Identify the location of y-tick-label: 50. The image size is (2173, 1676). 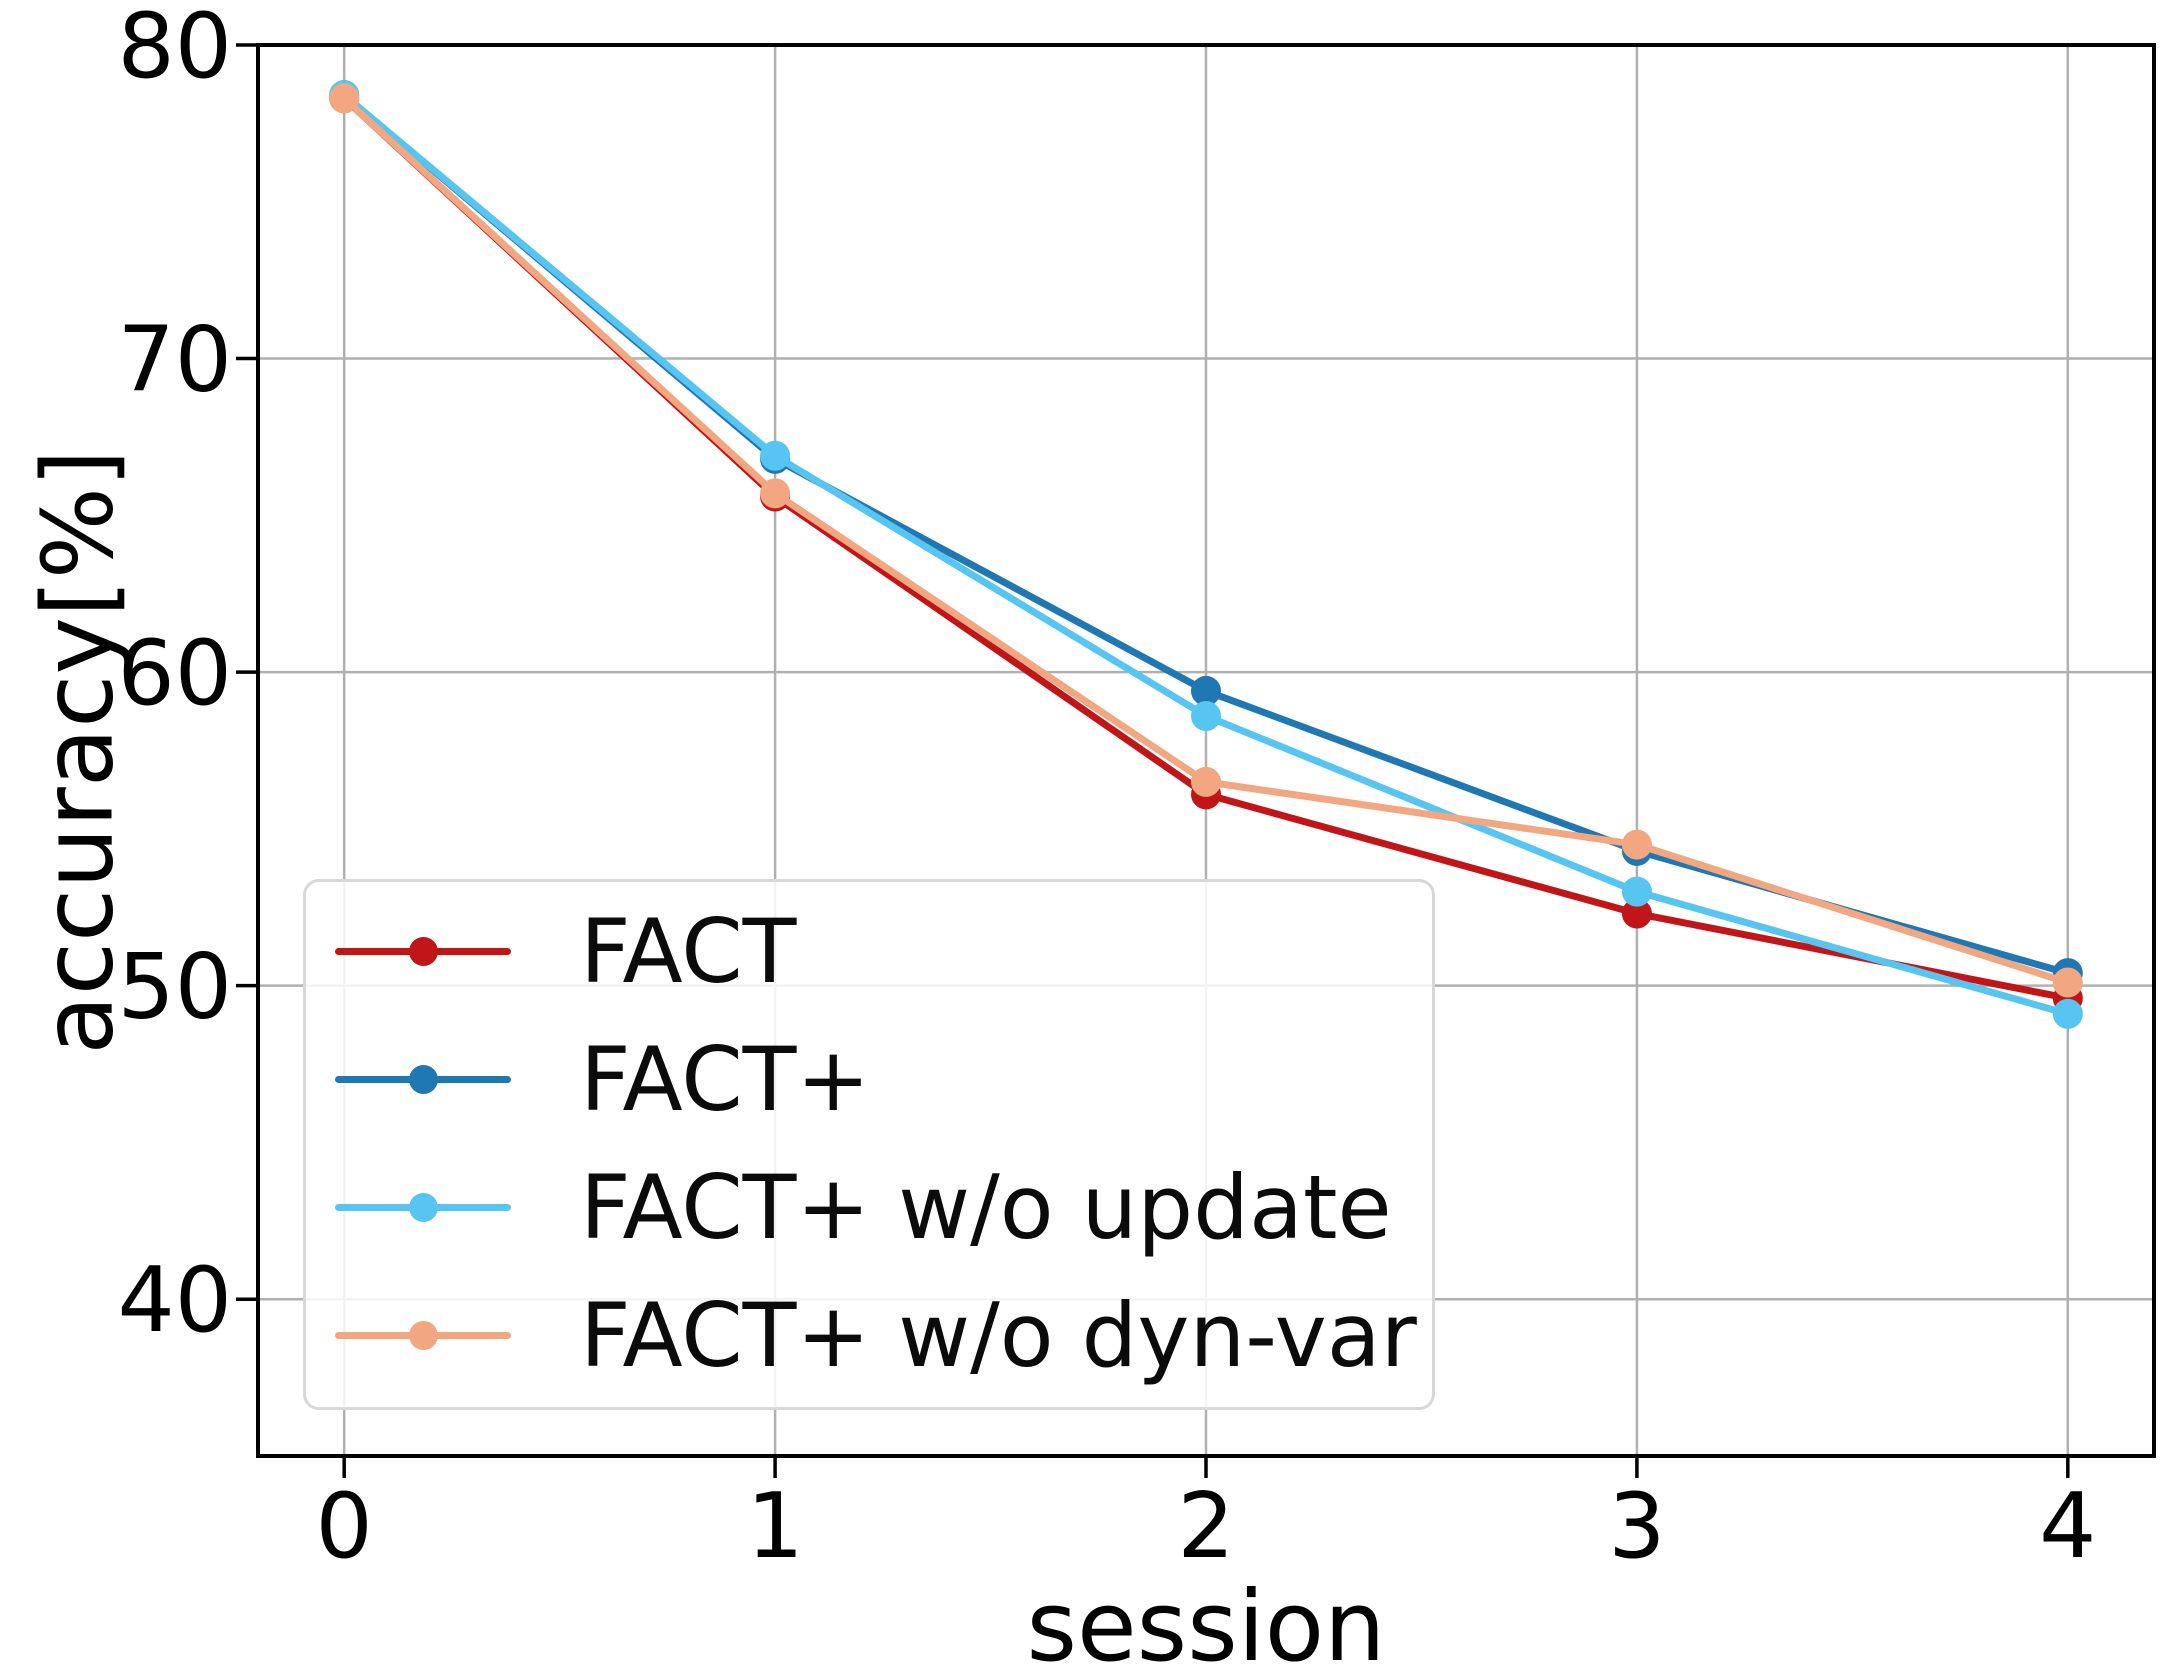
(174, 987).